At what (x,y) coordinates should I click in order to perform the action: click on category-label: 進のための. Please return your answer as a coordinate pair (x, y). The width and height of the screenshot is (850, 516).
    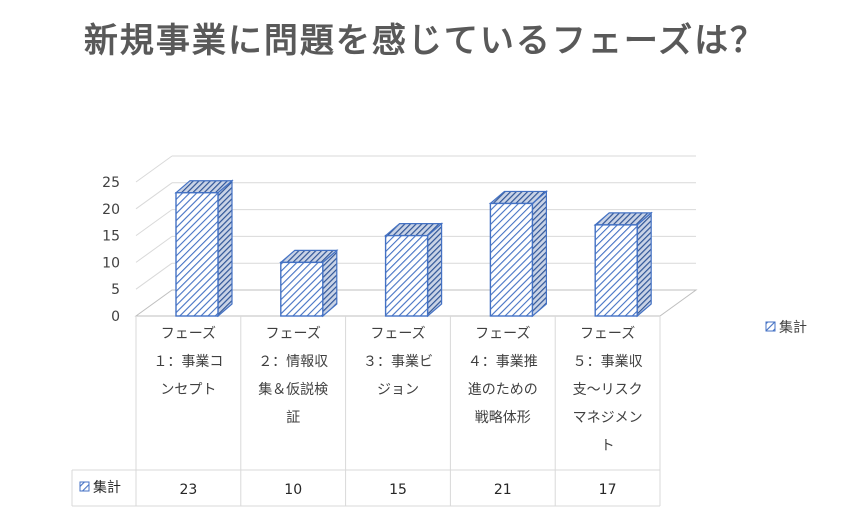
    Looking at the image, I should click on (503, 390).